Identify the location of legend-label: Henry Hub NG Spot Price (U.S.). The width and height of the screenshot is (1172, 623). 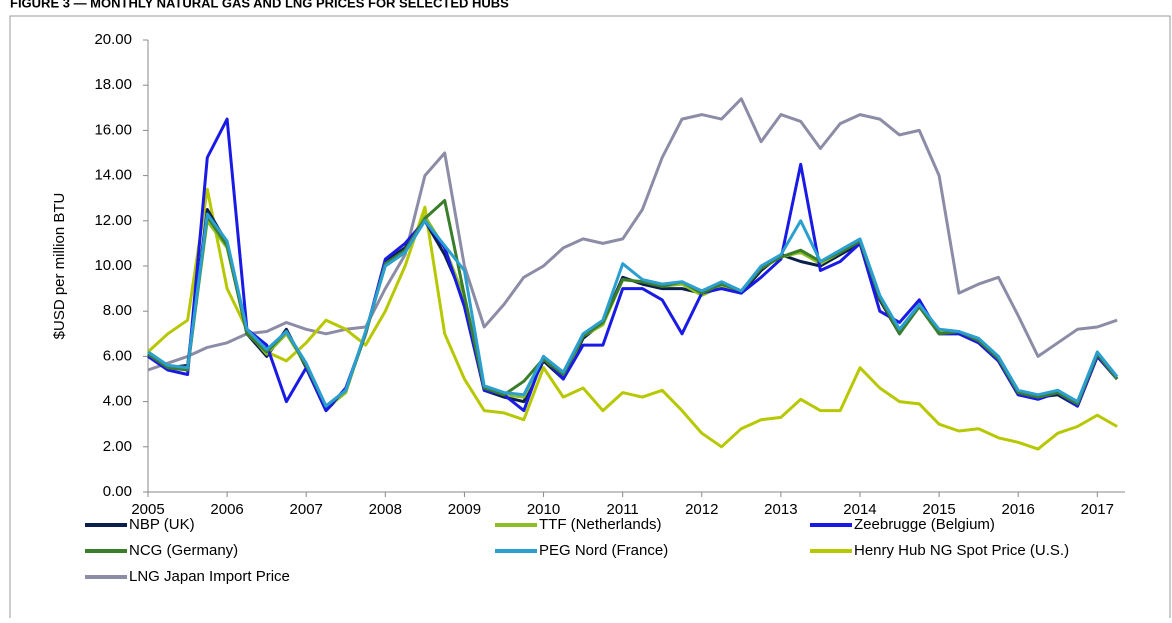
(961, 550).